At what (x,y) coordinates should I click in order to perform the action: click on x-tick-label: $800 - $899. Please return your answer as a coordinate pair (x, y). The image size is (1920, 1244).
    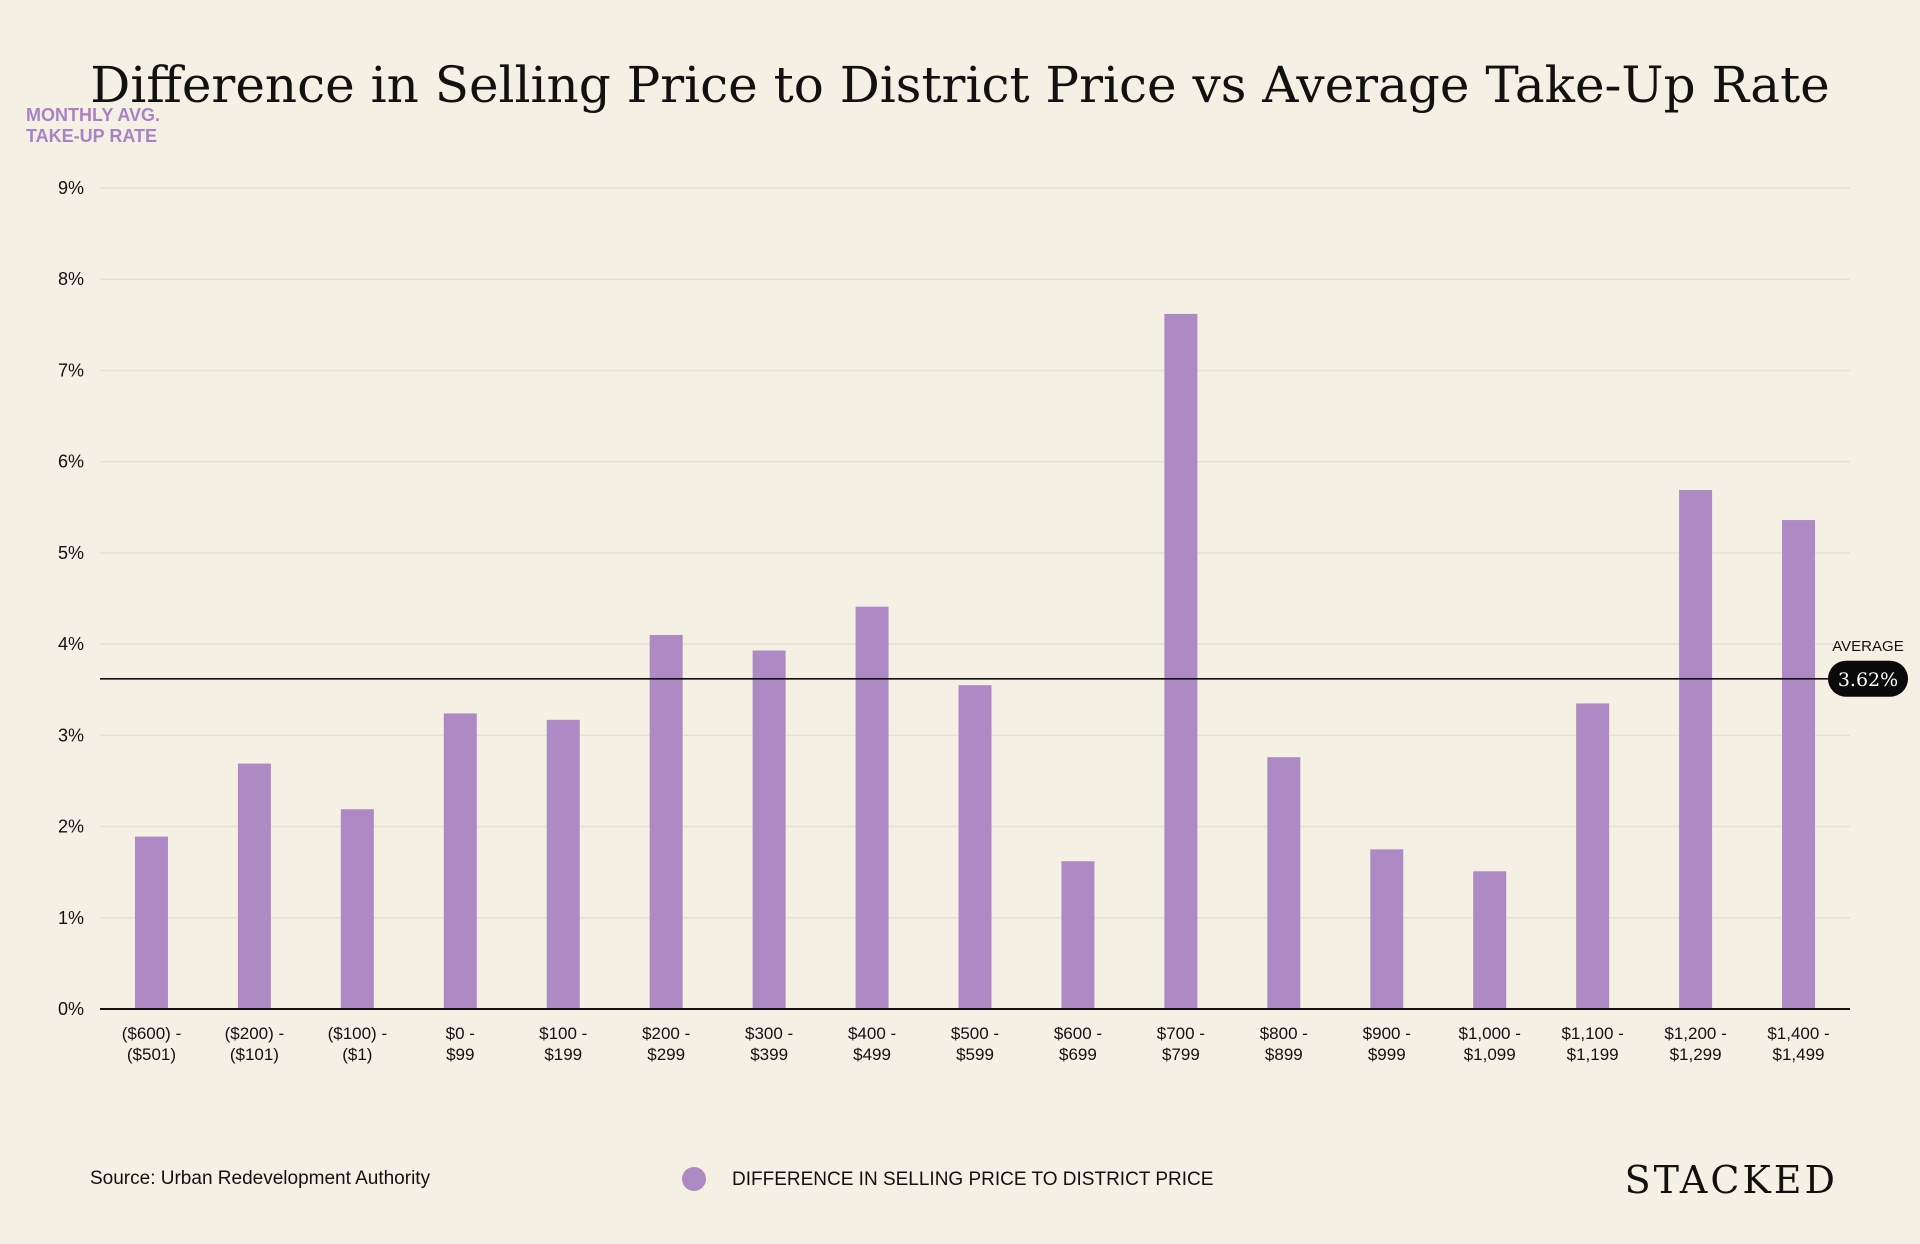
    Looking at the image, I should click on (1284, 1044).